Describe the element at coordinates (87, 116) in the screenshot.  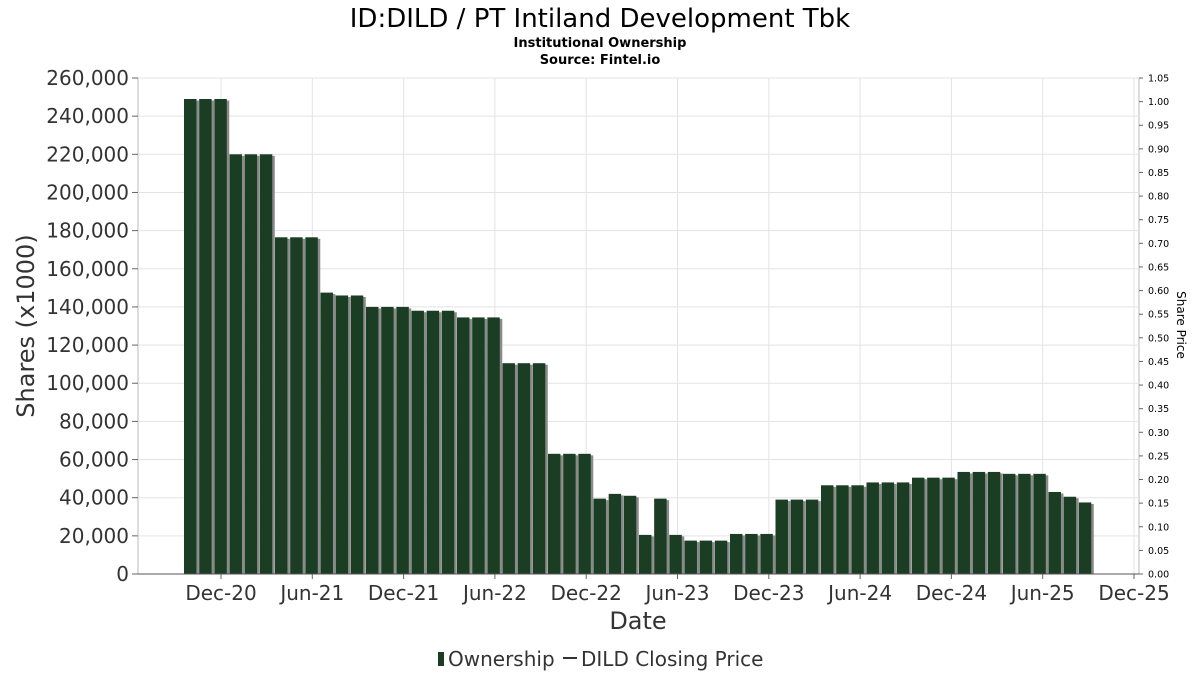
I see `y-tick-label: 240,000` at that location.